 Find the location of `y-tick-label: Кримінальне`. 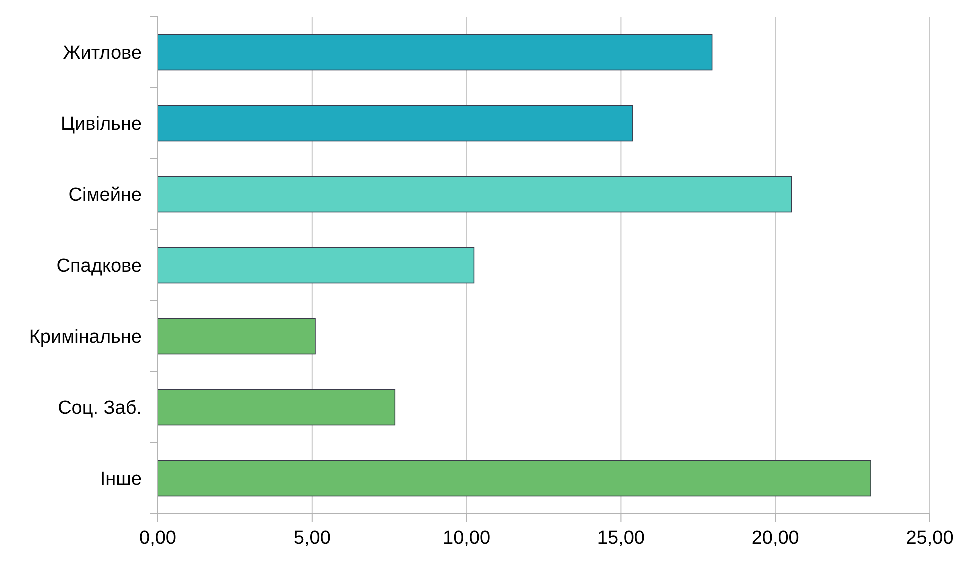

y-tick-label: Кримінальне is located at coordinates (85, 337).